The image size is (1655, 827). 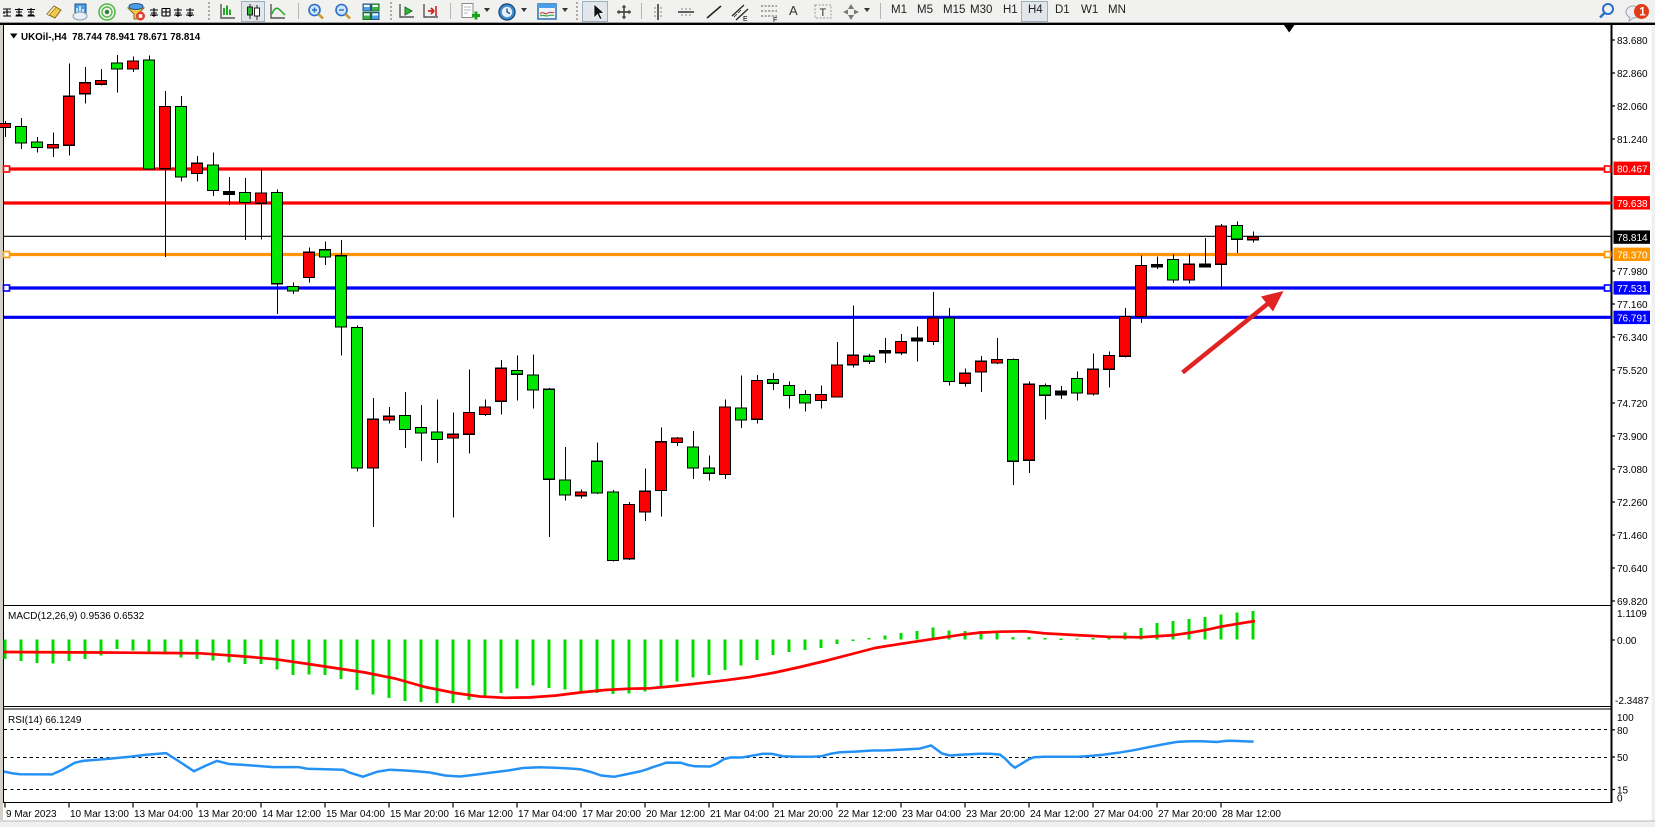 What do you see at coordinates (99, 814) in the screenshot?
I see `svg-text: 10 Mar 13:00` at bounding box center [99, 814].